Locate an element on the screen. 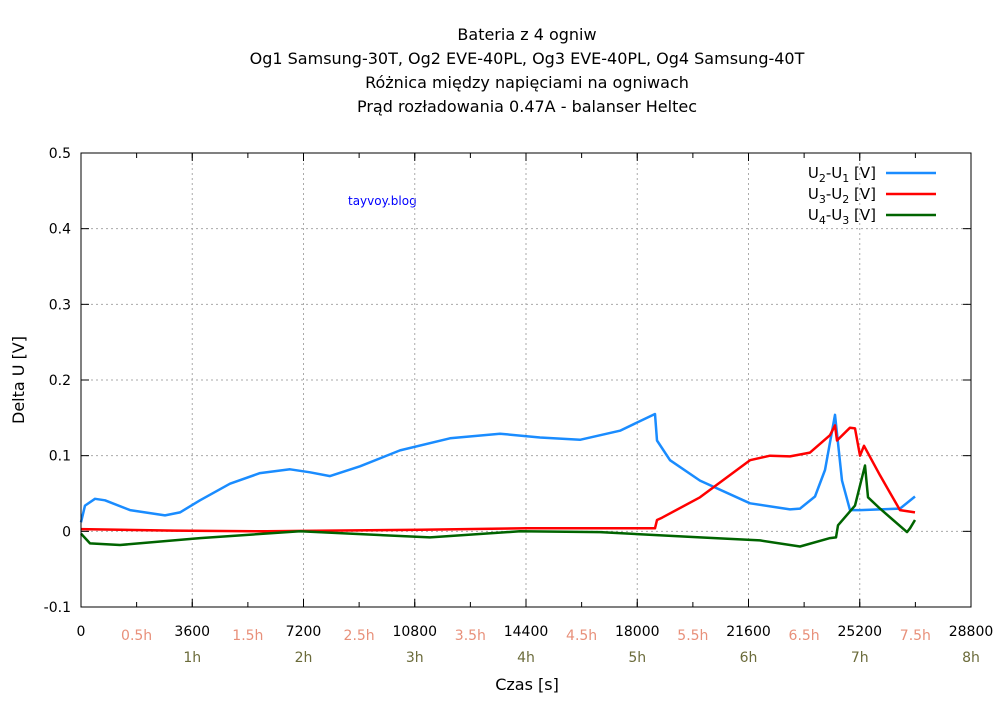  hour-label: 2h is located at coordinates (304, 658).